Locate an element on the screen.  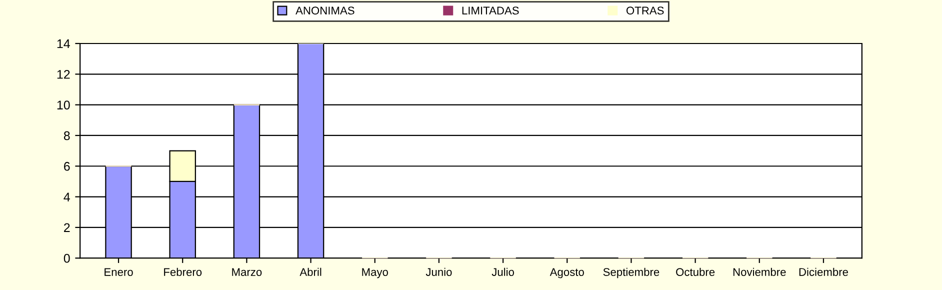
y-tick-label: 6 is located at coordinates (67, 166).